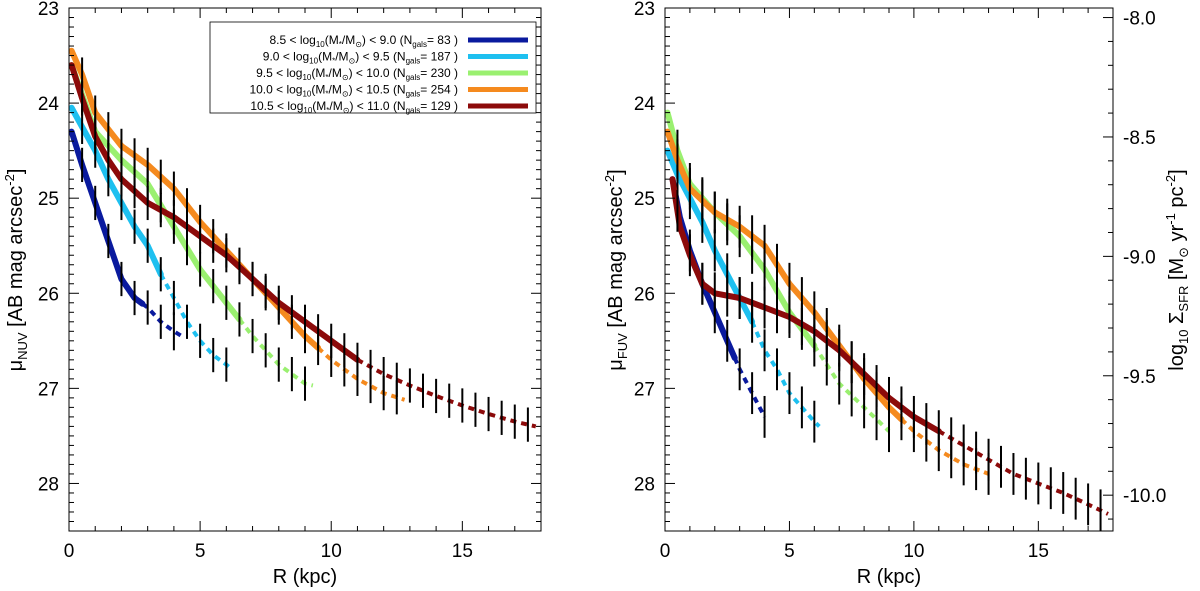 This screenshot has width=1200, height=591. What do you see at coordinates (353, 91) in the screenshot?
I see `legend-label: 10.0 < log10(M*/M⊙) < 10.5 (Ngals= 254 )` at bounding box center [353, 91].